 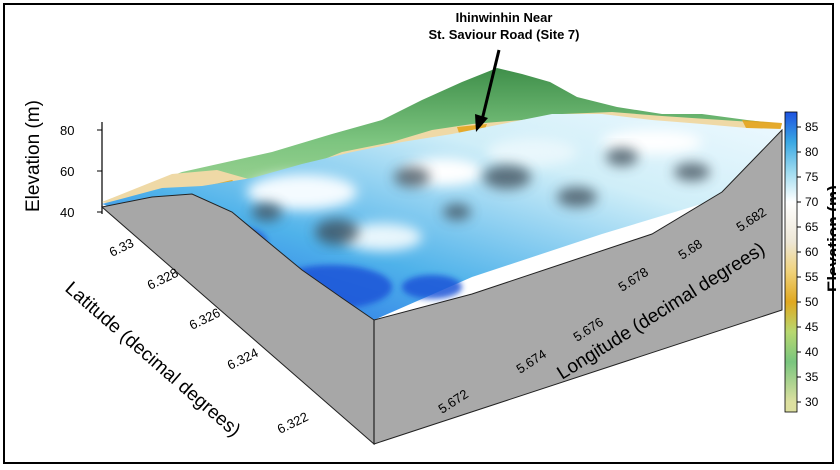 What do you see at coordinates (812, 302) in the screenshot?
I see `colorbar-tick-label: 50` at bounding box center [812, 302].